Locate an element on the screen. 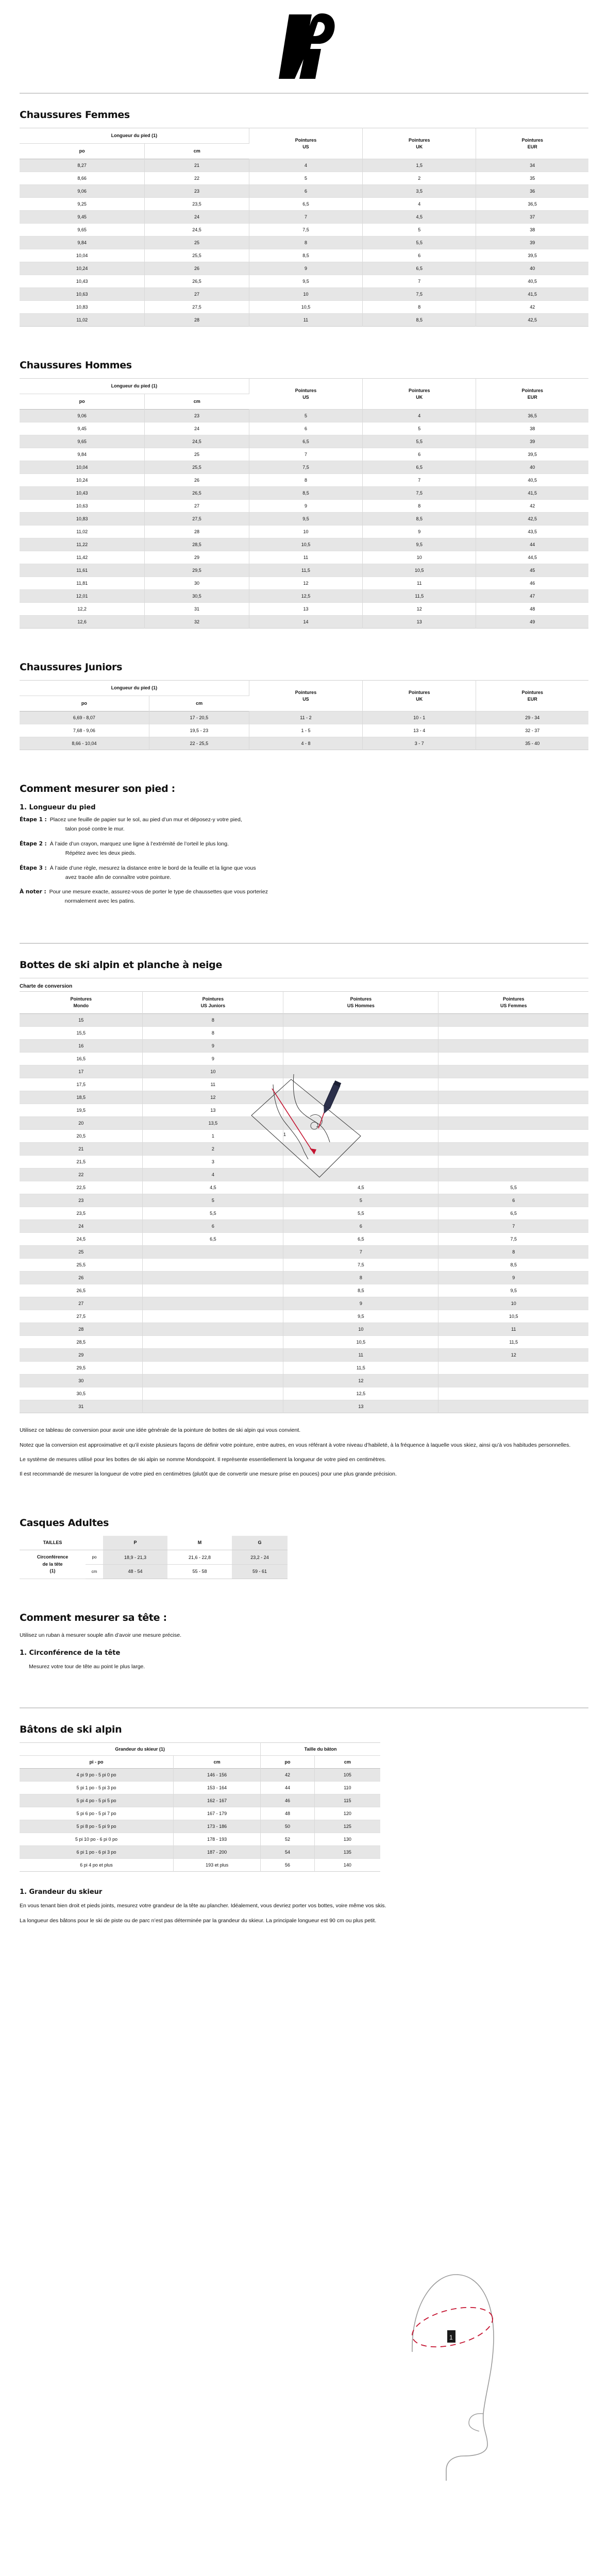 Image resolution: width=608 pixels, height=2576 pixels. table-row: 25,5 7,5 8,5 is located at coordinates (304, 1265).